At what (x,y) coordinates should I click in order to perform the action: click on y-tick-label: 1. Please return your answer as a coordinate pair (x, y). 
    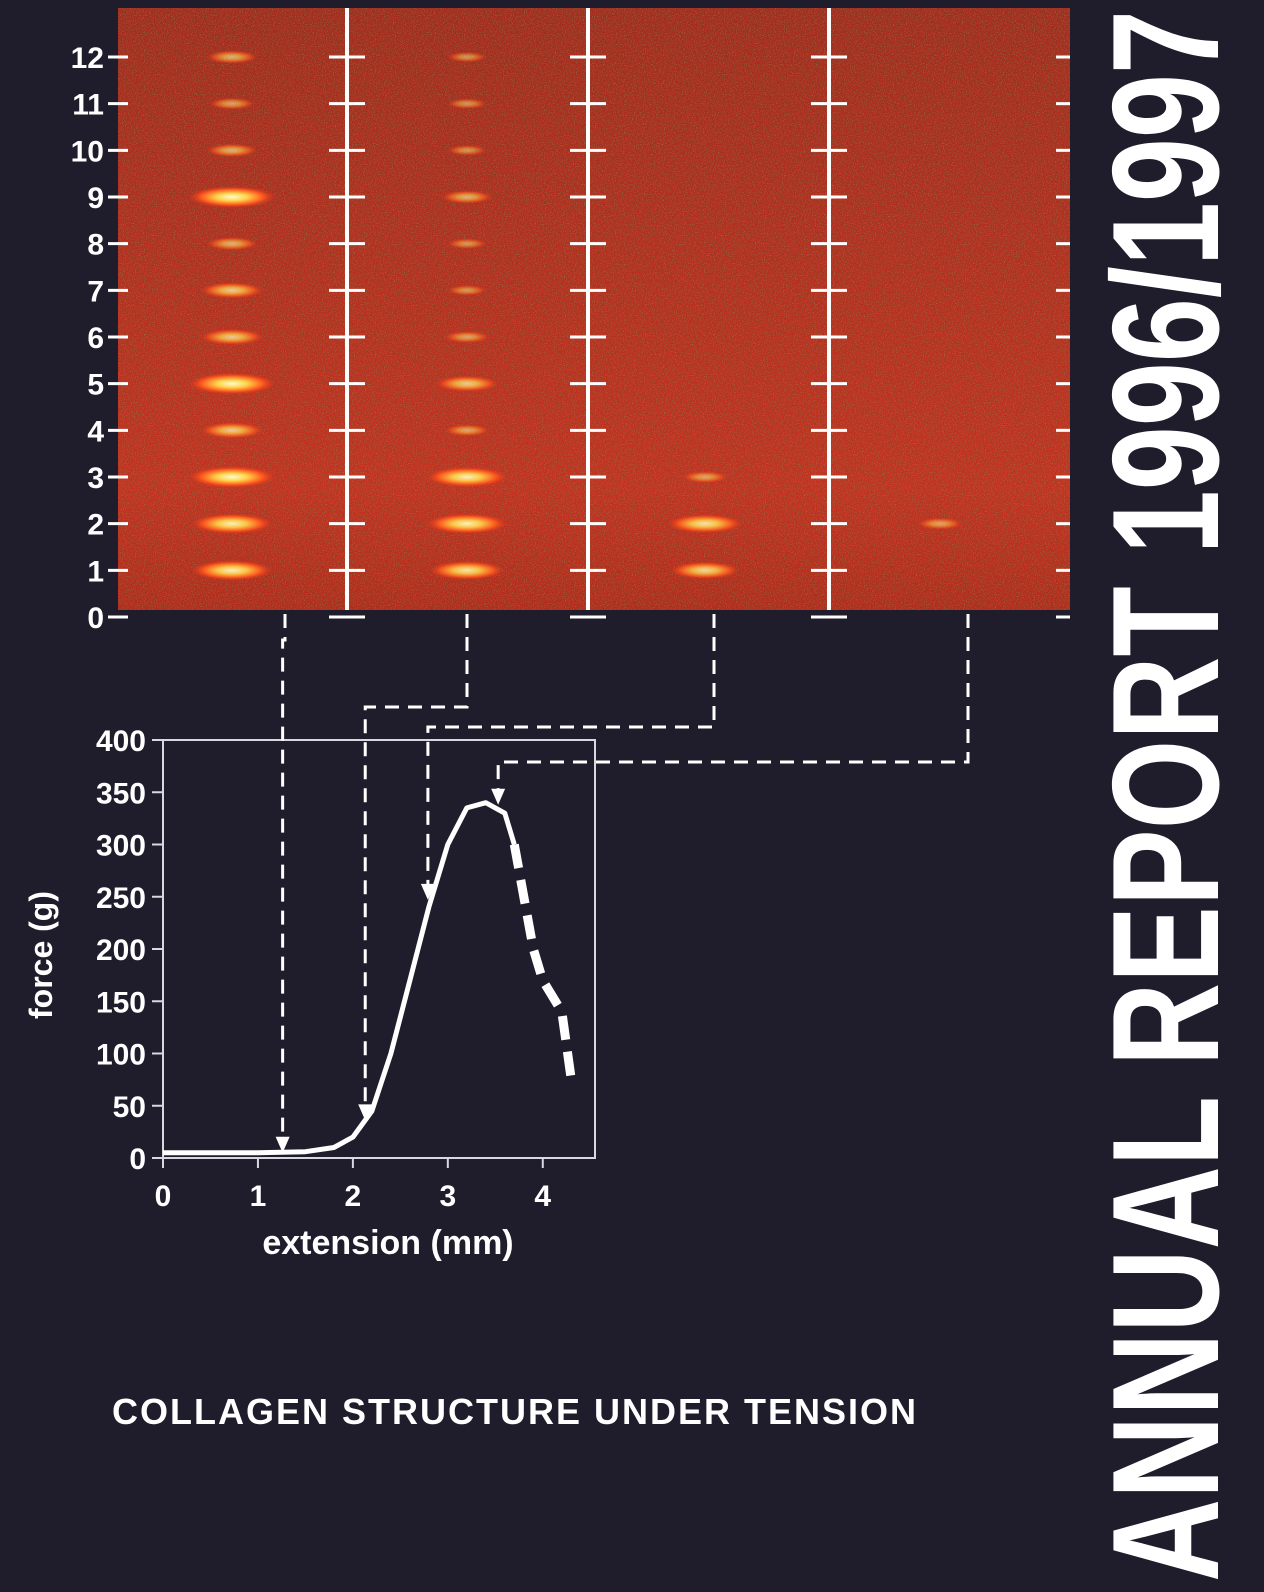
    Looking at the image, I should click on (95, 571).